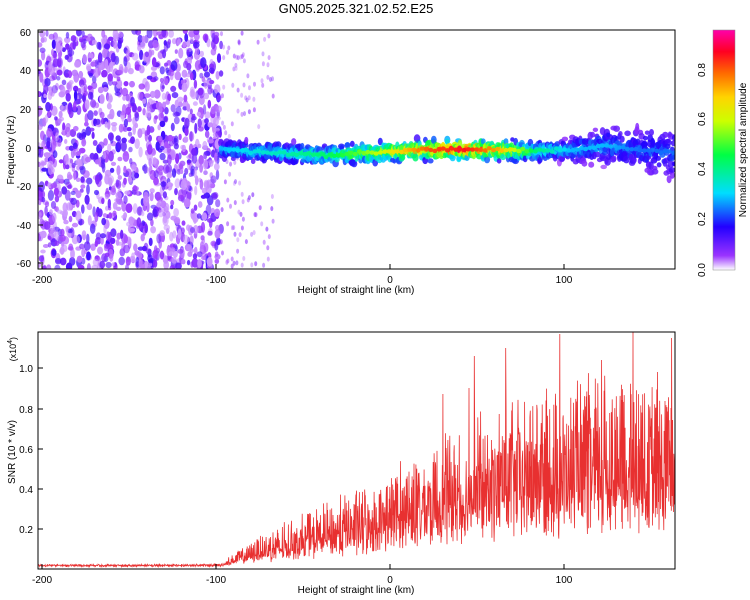 Image resolution: width=750 pixels, height=600 pixels. I want to click on spectrogram-y-ticks: 60 40 20 0 -20 -40 -60, so click(30, 149).